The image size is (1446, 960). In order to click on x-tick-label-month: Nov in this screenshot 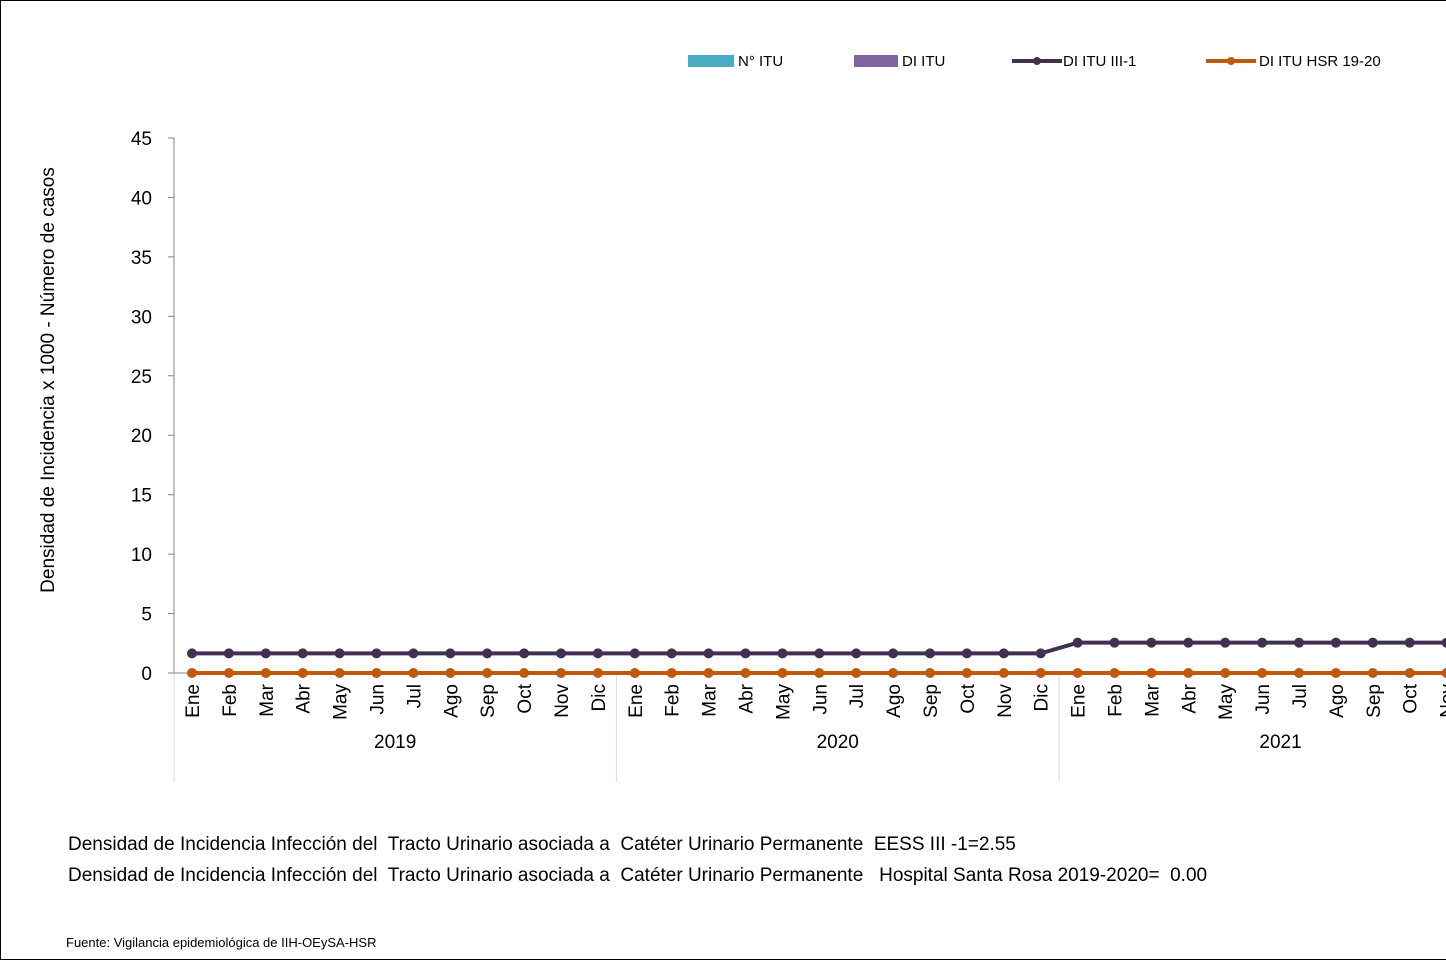, I will do `click(1442, 701)`.